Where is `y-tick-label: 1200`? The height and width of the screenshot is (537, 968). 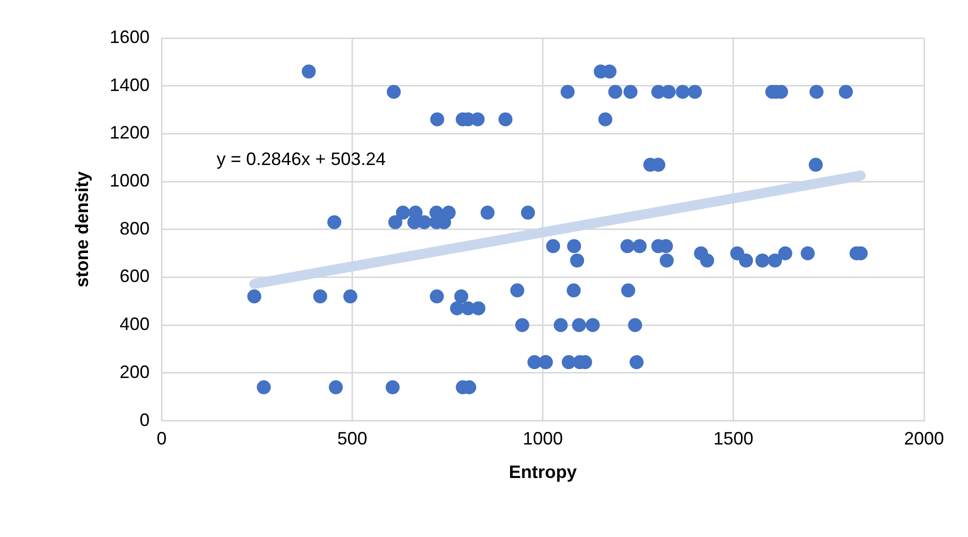 y-tick-label: 1200 is located at coordinates (130, 132).